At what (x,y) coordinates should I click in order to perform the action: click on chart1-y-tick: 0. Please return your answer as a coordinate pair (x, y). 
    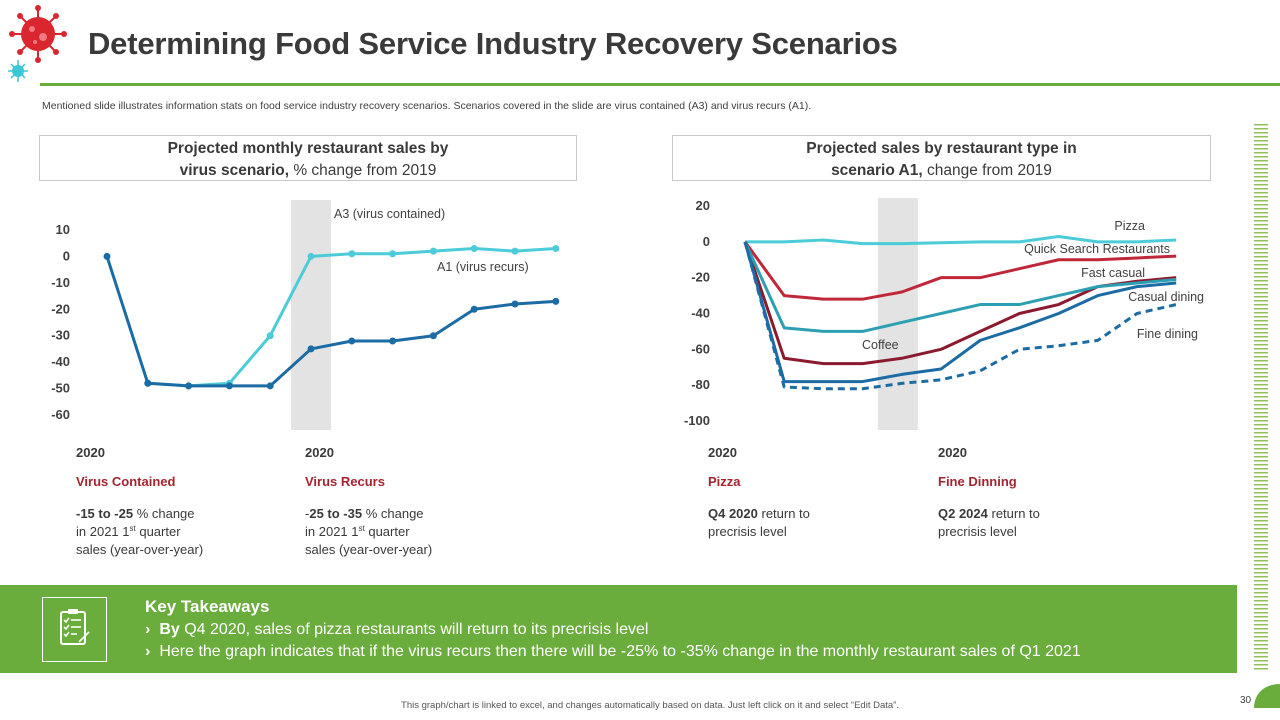
    Looking at the image, I should click on (66, 255).